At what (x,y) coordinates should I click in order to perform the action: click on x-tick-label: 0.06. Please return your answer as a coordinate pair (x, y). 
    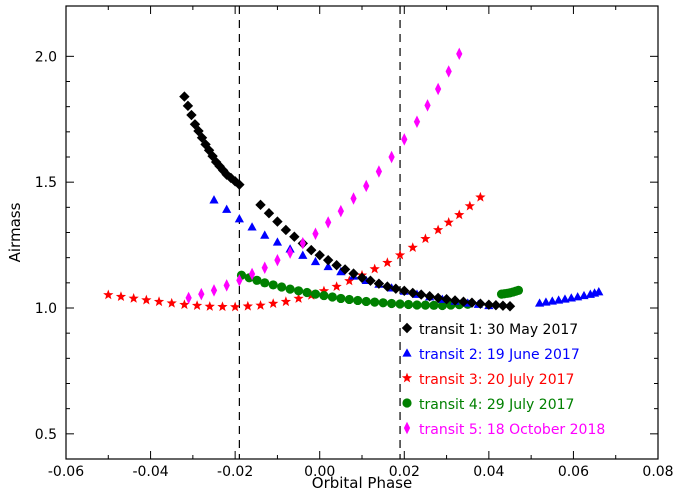
    Looking at the image, I should click on (573, 472).